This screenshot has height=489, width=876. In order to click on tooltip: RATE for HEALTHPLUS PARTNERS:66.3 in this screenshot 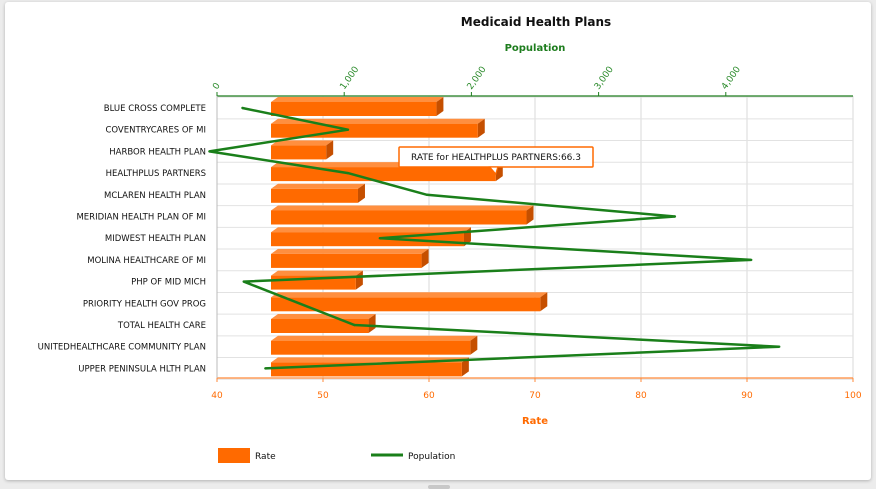, I will do `click(496, 161)`.